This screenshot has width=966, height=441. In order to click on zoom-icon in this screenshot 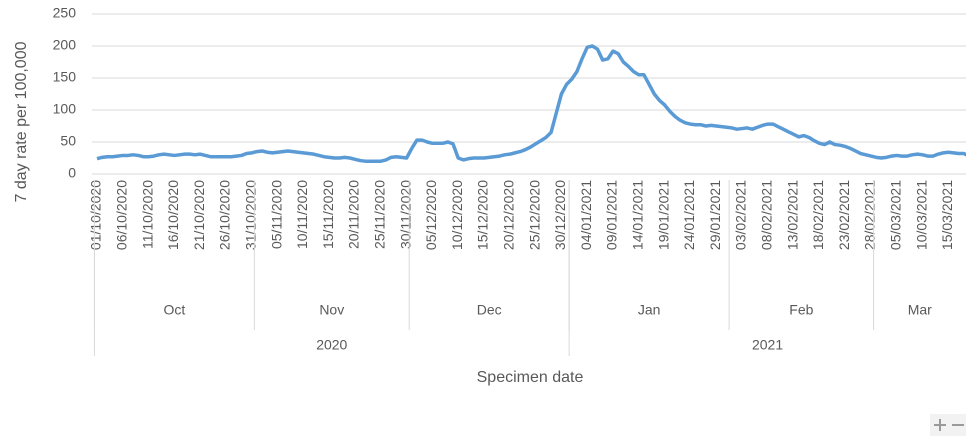, I will do `click(949, 425)`.